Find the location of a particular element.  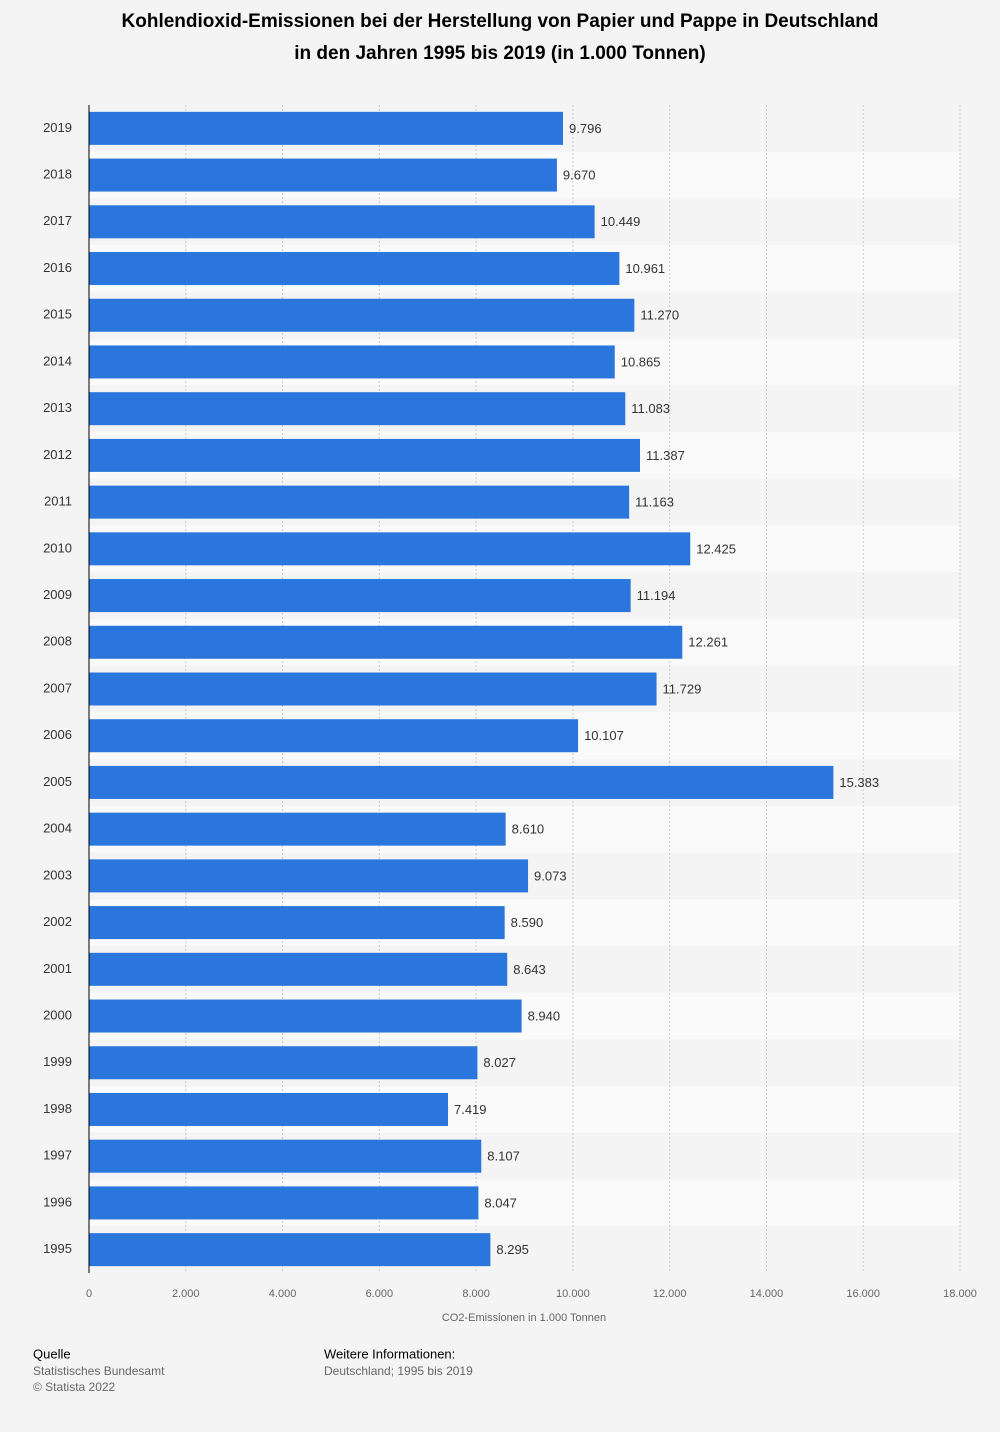

y-tick-label: 2018 is located at coordinates (57, 174).